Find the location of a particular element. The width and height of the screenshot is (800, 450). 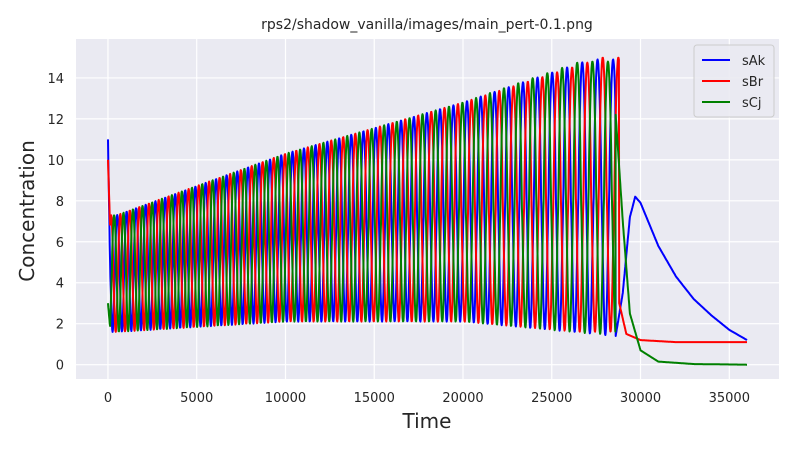

x-axis-label: Time is located at coordinates (427, 421).